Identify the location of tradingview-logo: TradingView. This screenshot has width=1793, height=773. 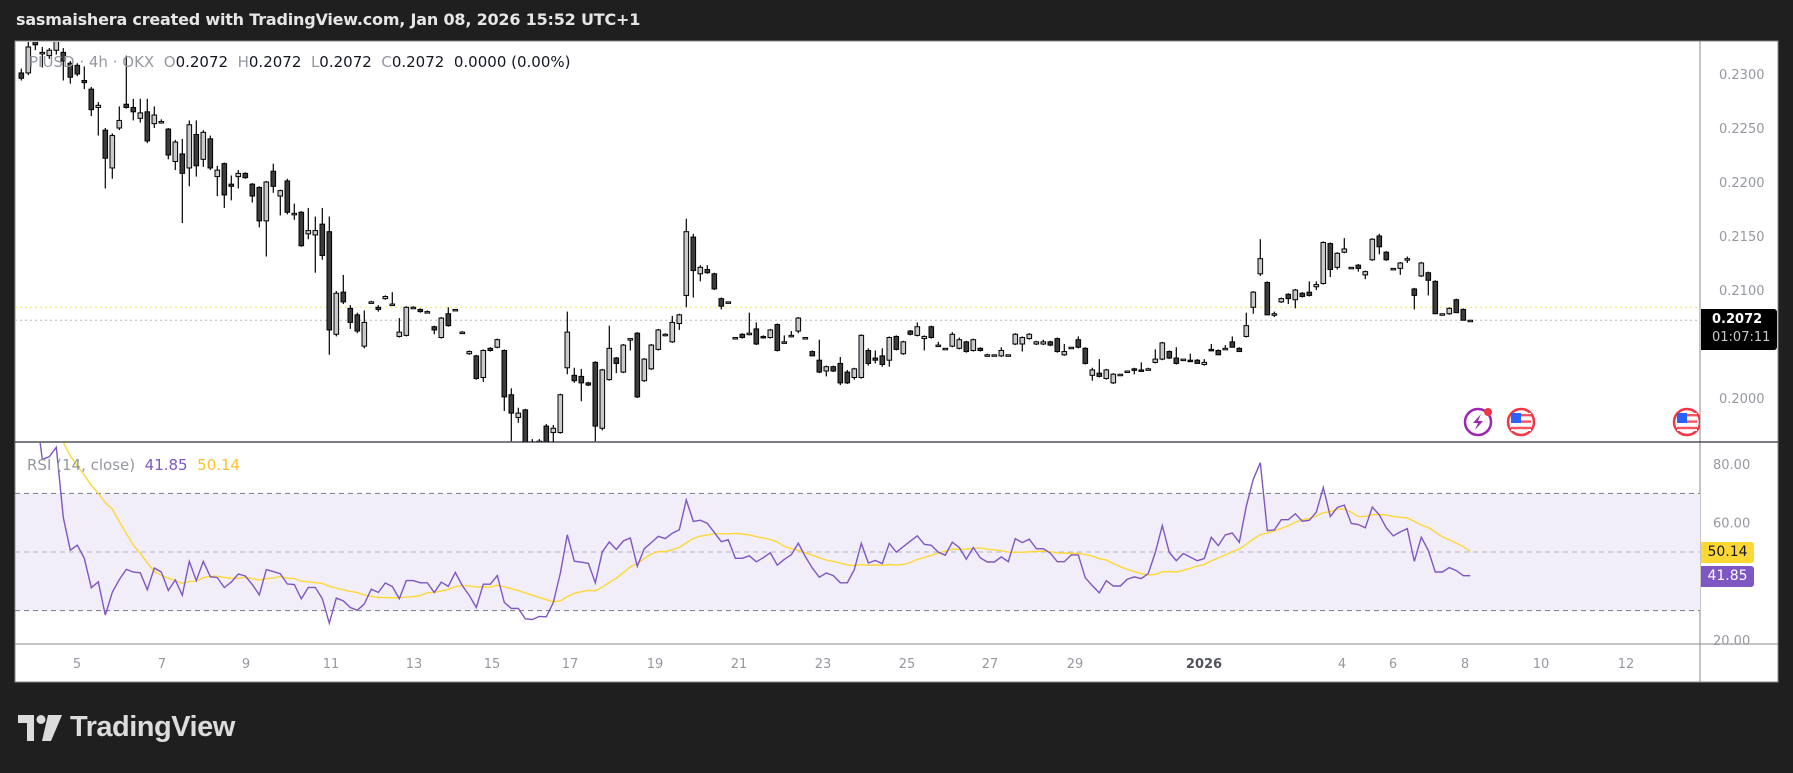
(126, 727).